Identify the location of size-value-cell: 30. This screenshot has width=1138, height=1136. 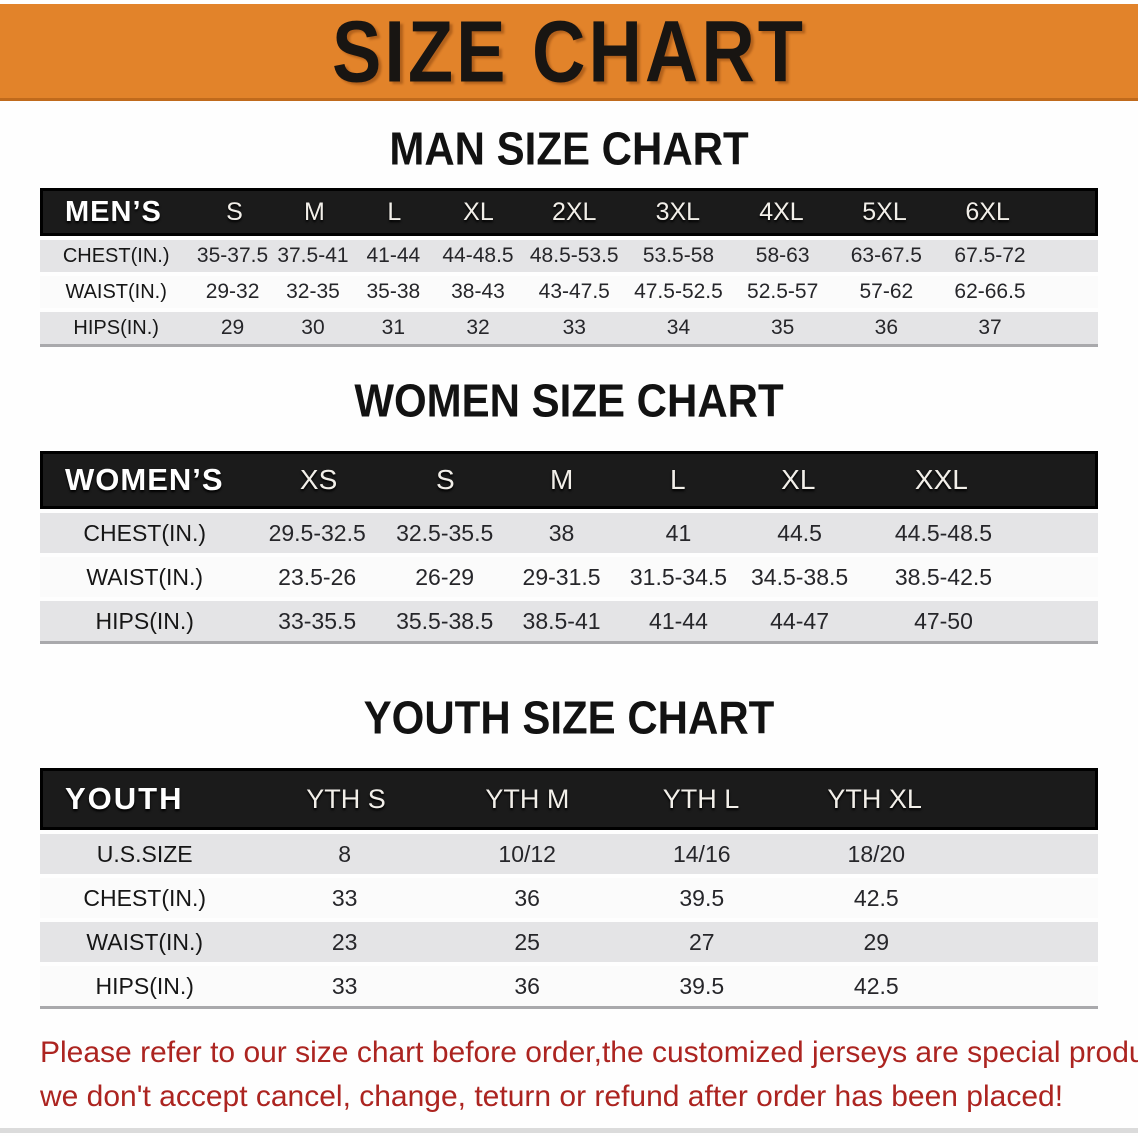
(313, 327).